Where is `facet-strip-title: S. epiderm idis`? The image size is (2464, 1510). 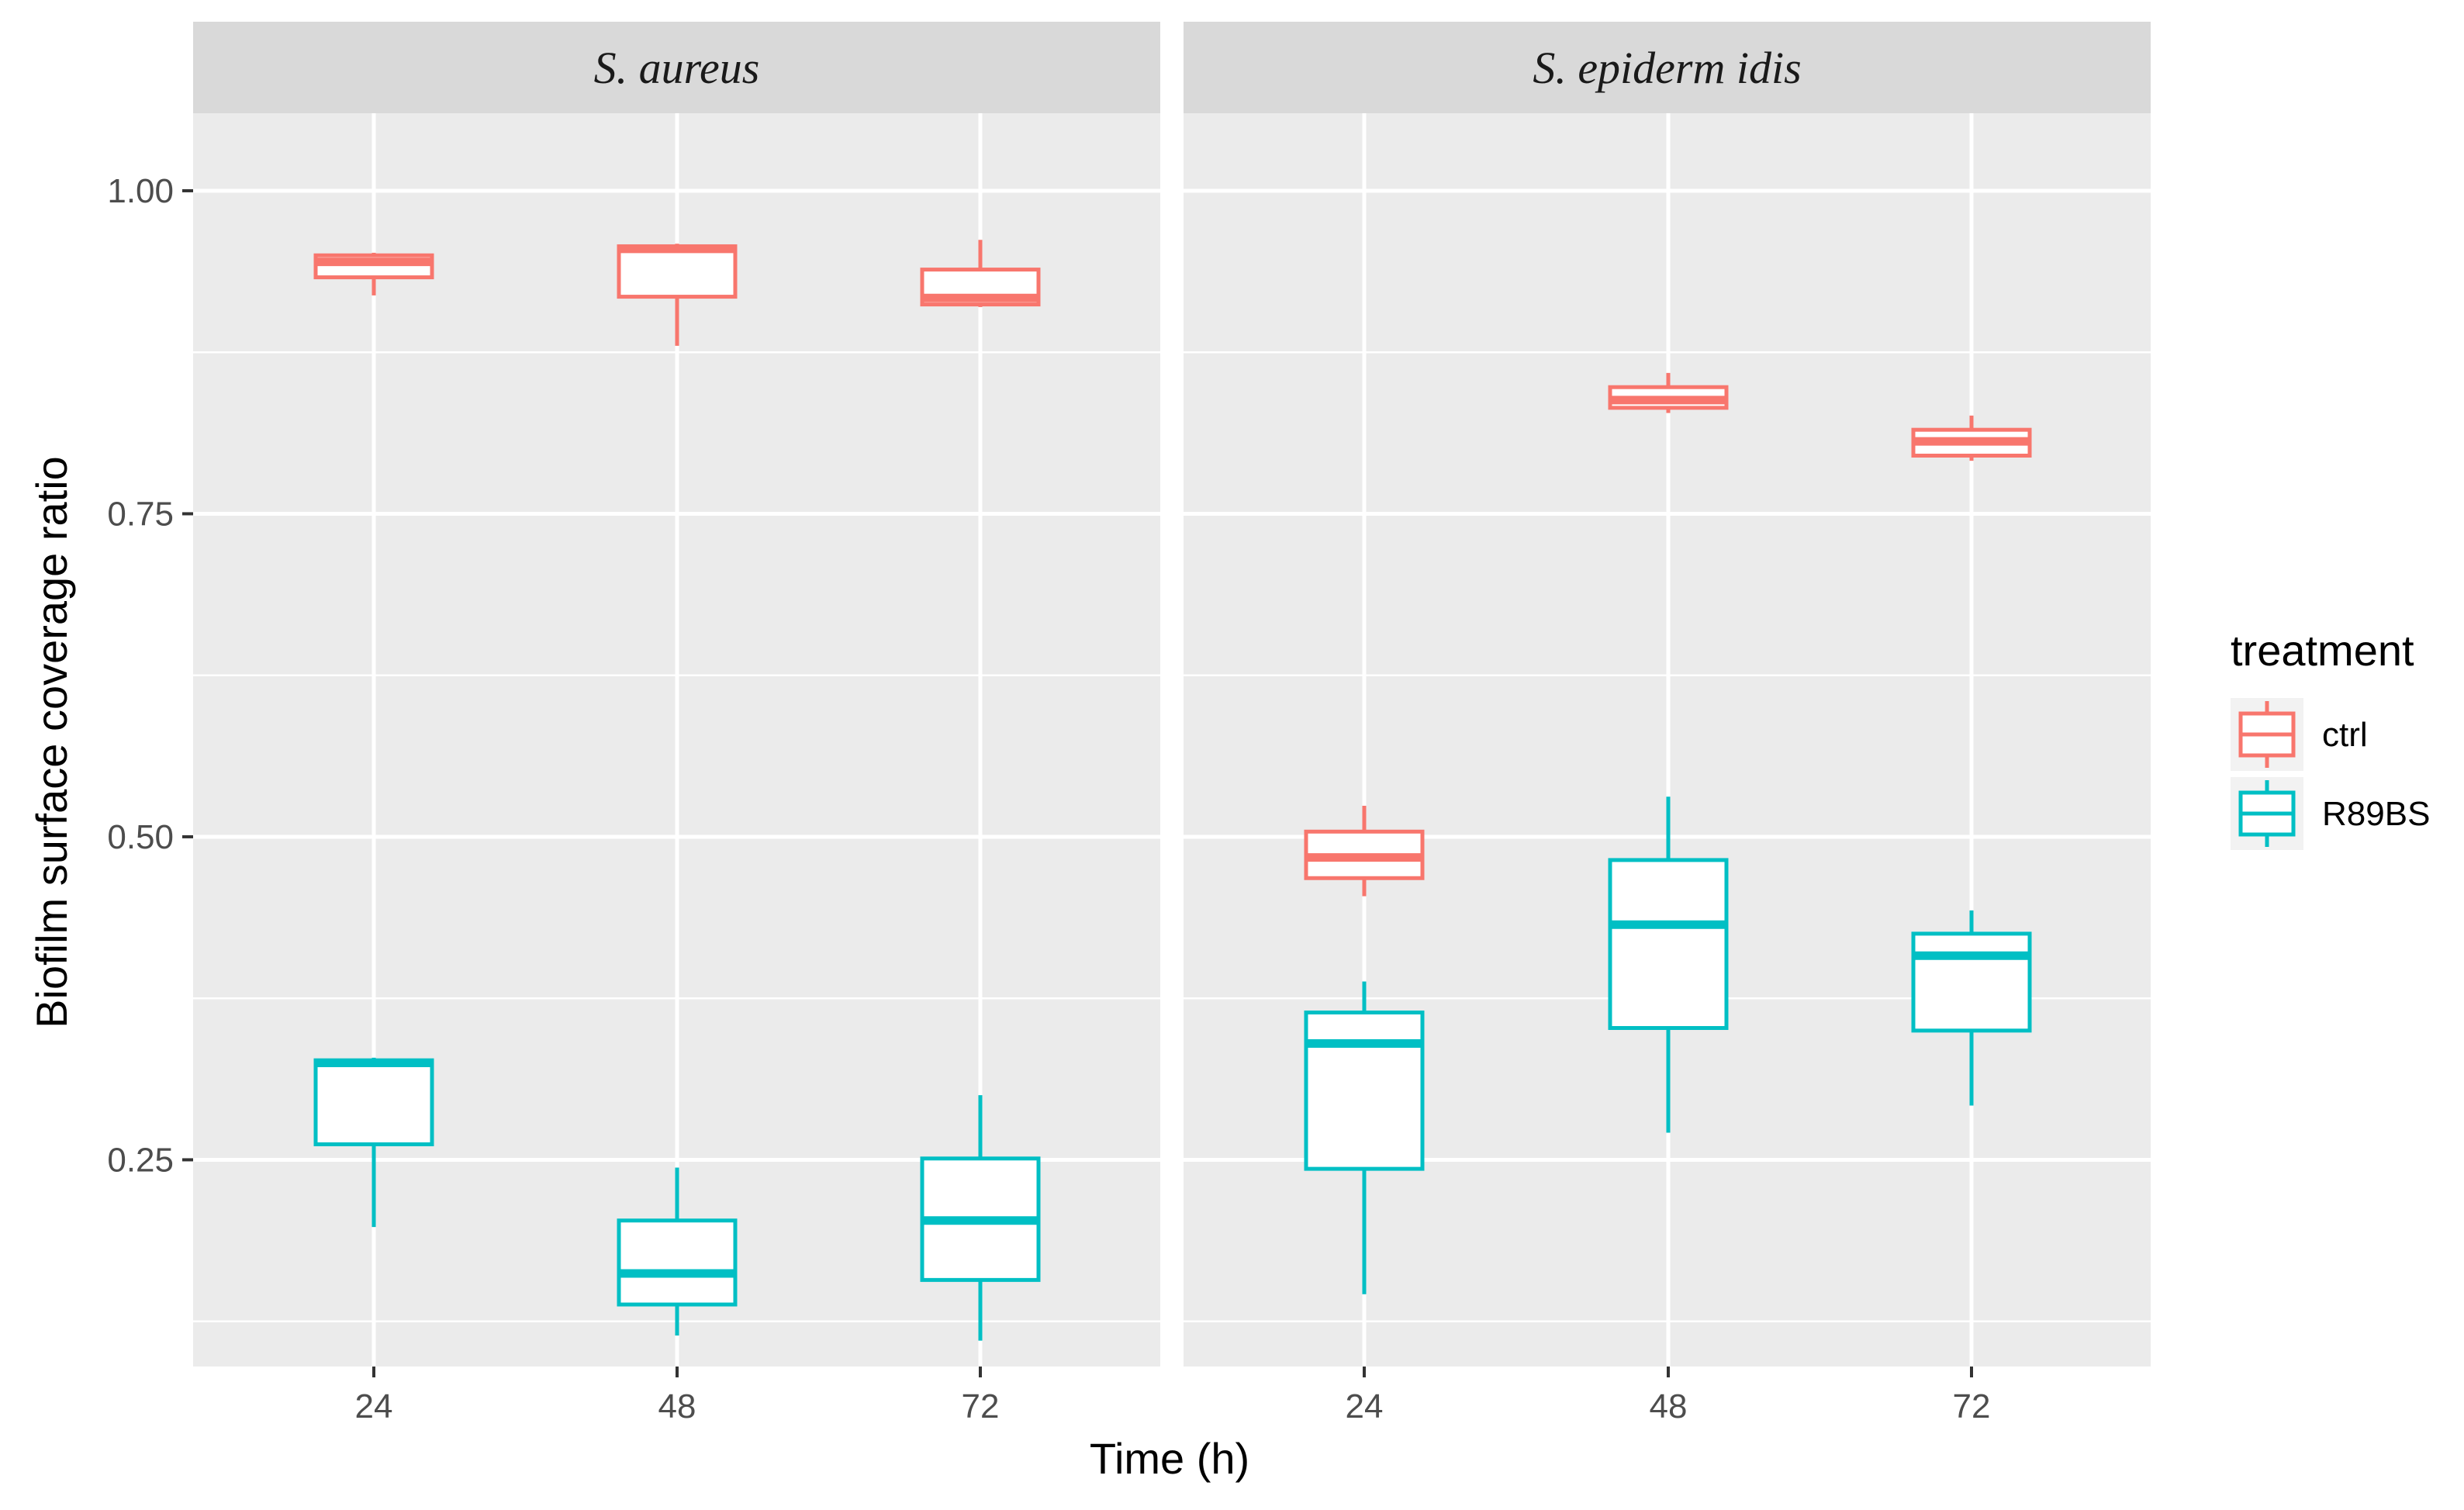
facet-strip-title: S. epiderm idis is located at coordinates (1667, 68).